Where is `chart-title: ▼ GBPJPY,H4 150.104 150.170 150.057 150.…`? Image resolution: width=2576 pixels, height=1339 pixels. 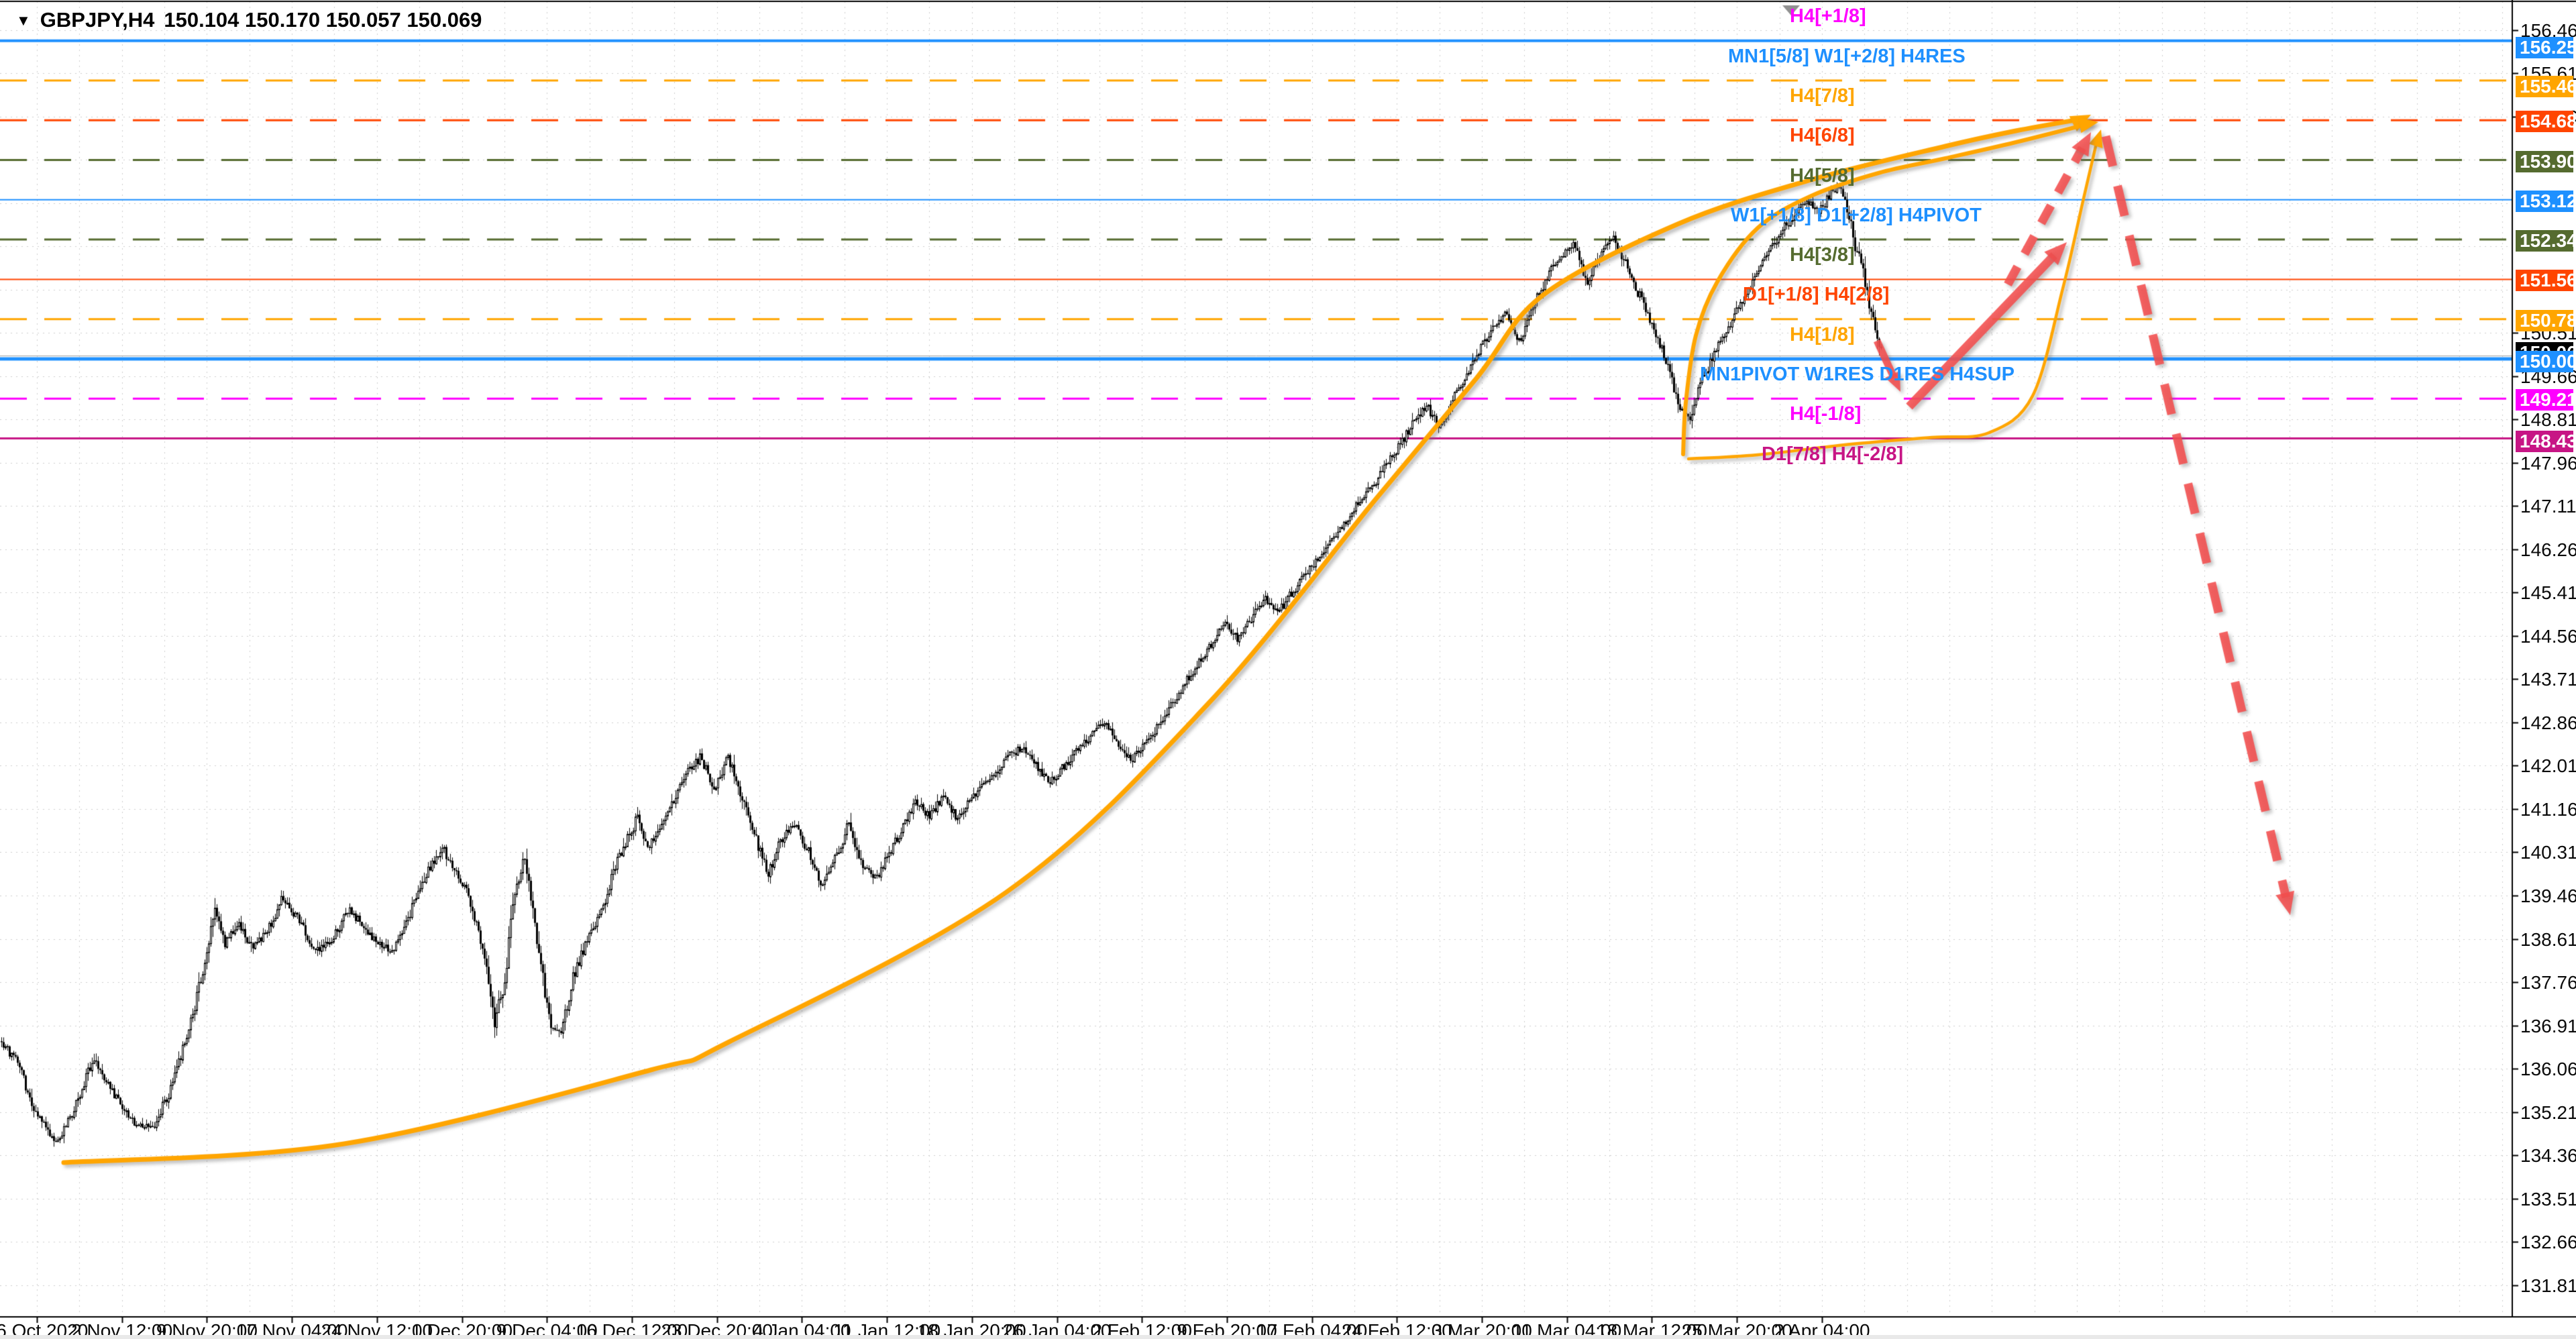
chart-title: ▼ GBPJPY,H4 150.104 150.170 150.057 150.… is located at coordinates (249, 20).